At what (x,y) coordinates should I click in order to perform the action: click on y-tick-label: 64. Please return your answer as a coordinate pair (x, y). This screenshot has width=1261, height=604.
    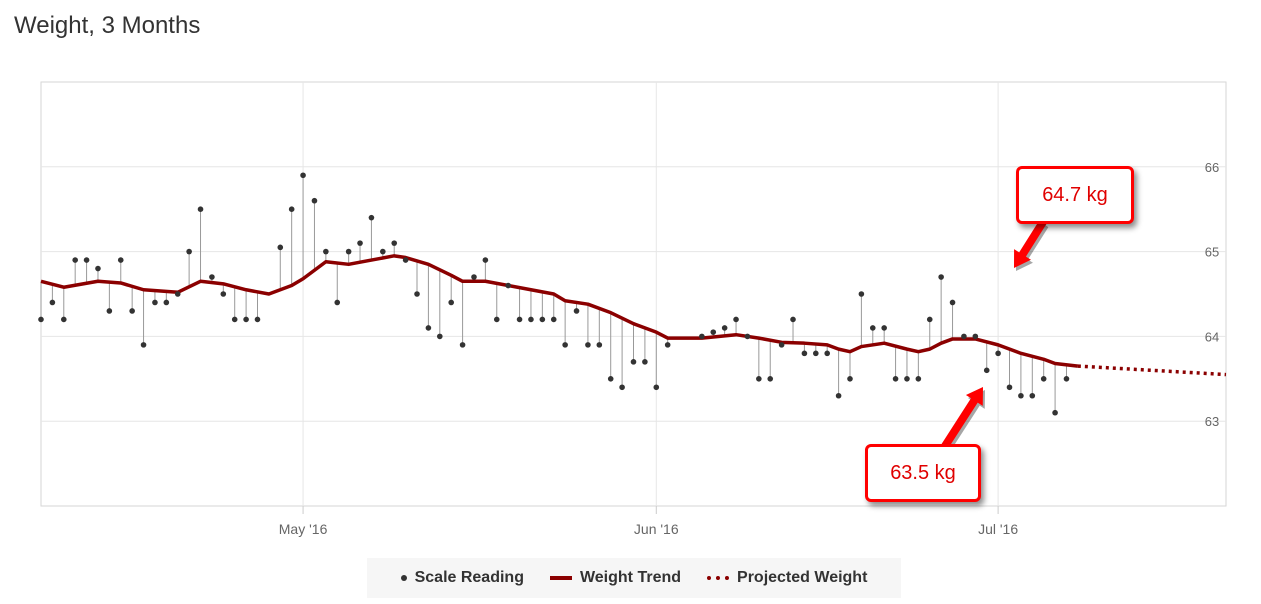
    Looking at the image, I should click on (1212, 336).